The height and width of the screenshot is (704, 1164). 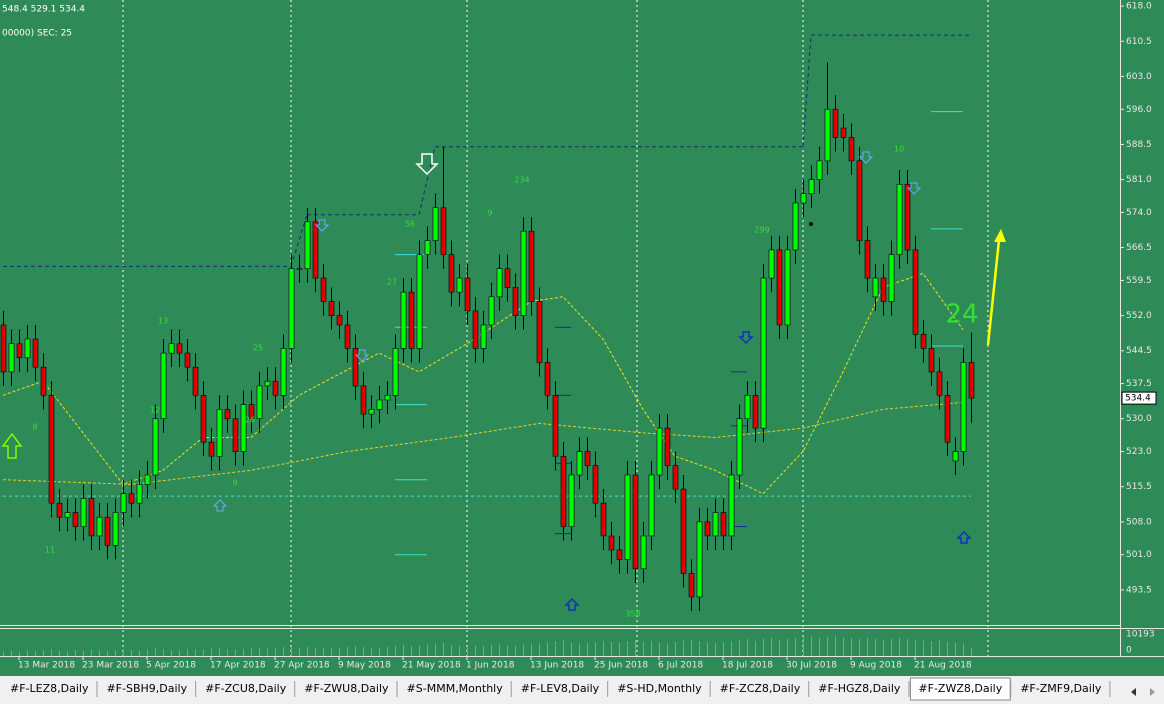 What do you see at coordinates (34, 427) in the screenshot?
I see `annotation: 8` at bounding box center [34, 427].